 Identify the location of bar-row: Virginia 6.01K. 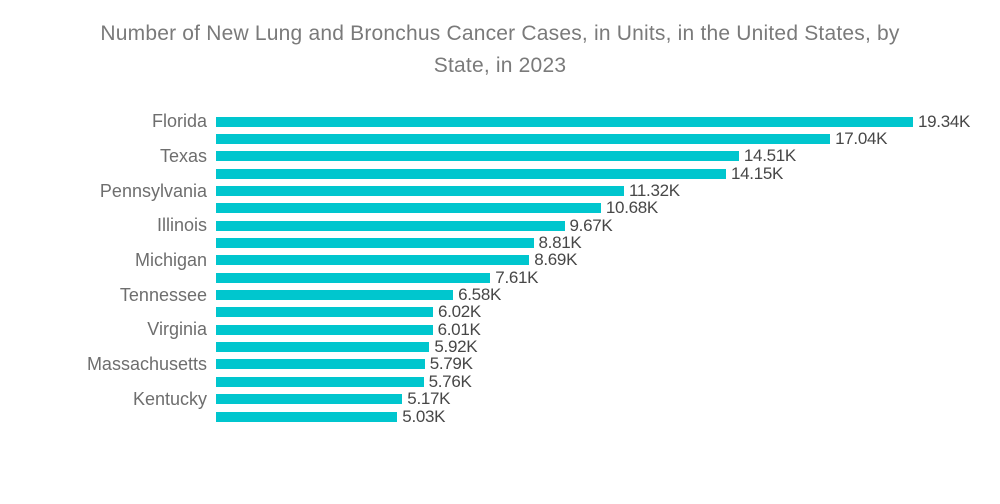
(500, 329).